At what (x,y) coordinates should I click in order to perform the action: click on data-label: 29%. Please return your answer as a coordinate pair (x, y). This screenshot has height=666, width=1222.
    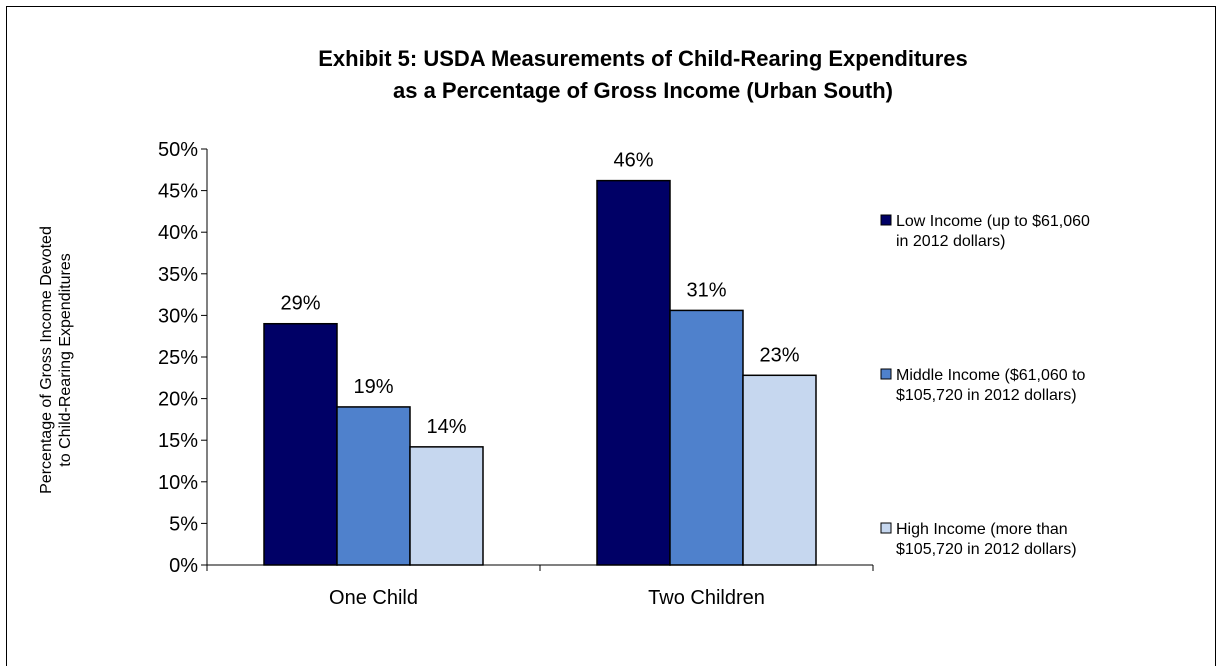
    Looking at the image, I should click on (300, 304).